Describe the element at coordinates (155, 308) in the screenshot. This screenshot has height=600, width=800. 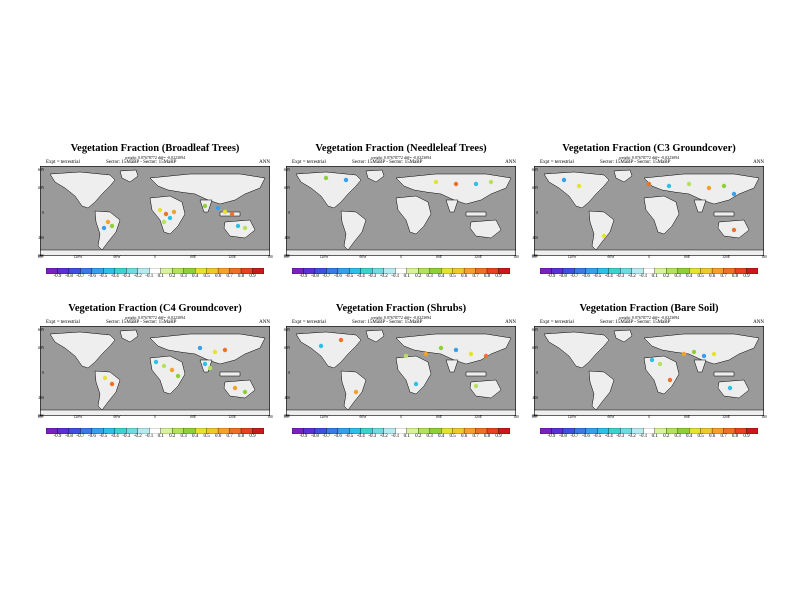
I see `panel-title: Vegetation Fraction (C4 Groundcover)` at that location.